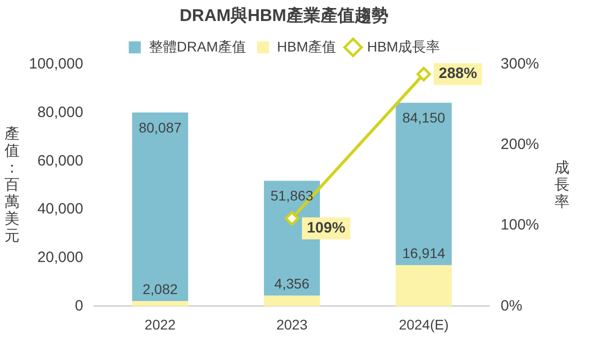  I want to click on total-label: 84,150, so click(424, 118).